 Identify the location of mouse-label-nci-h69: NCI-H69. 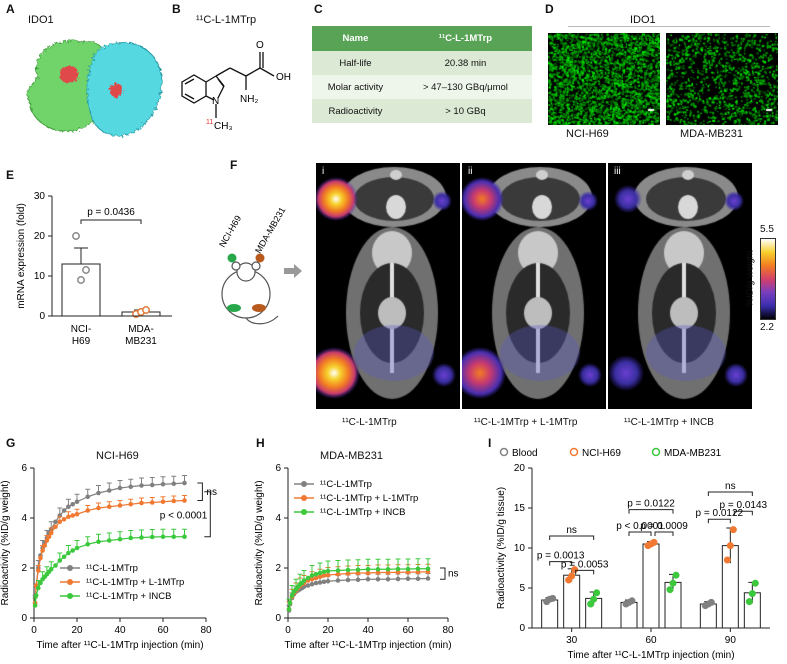
(230, 231).